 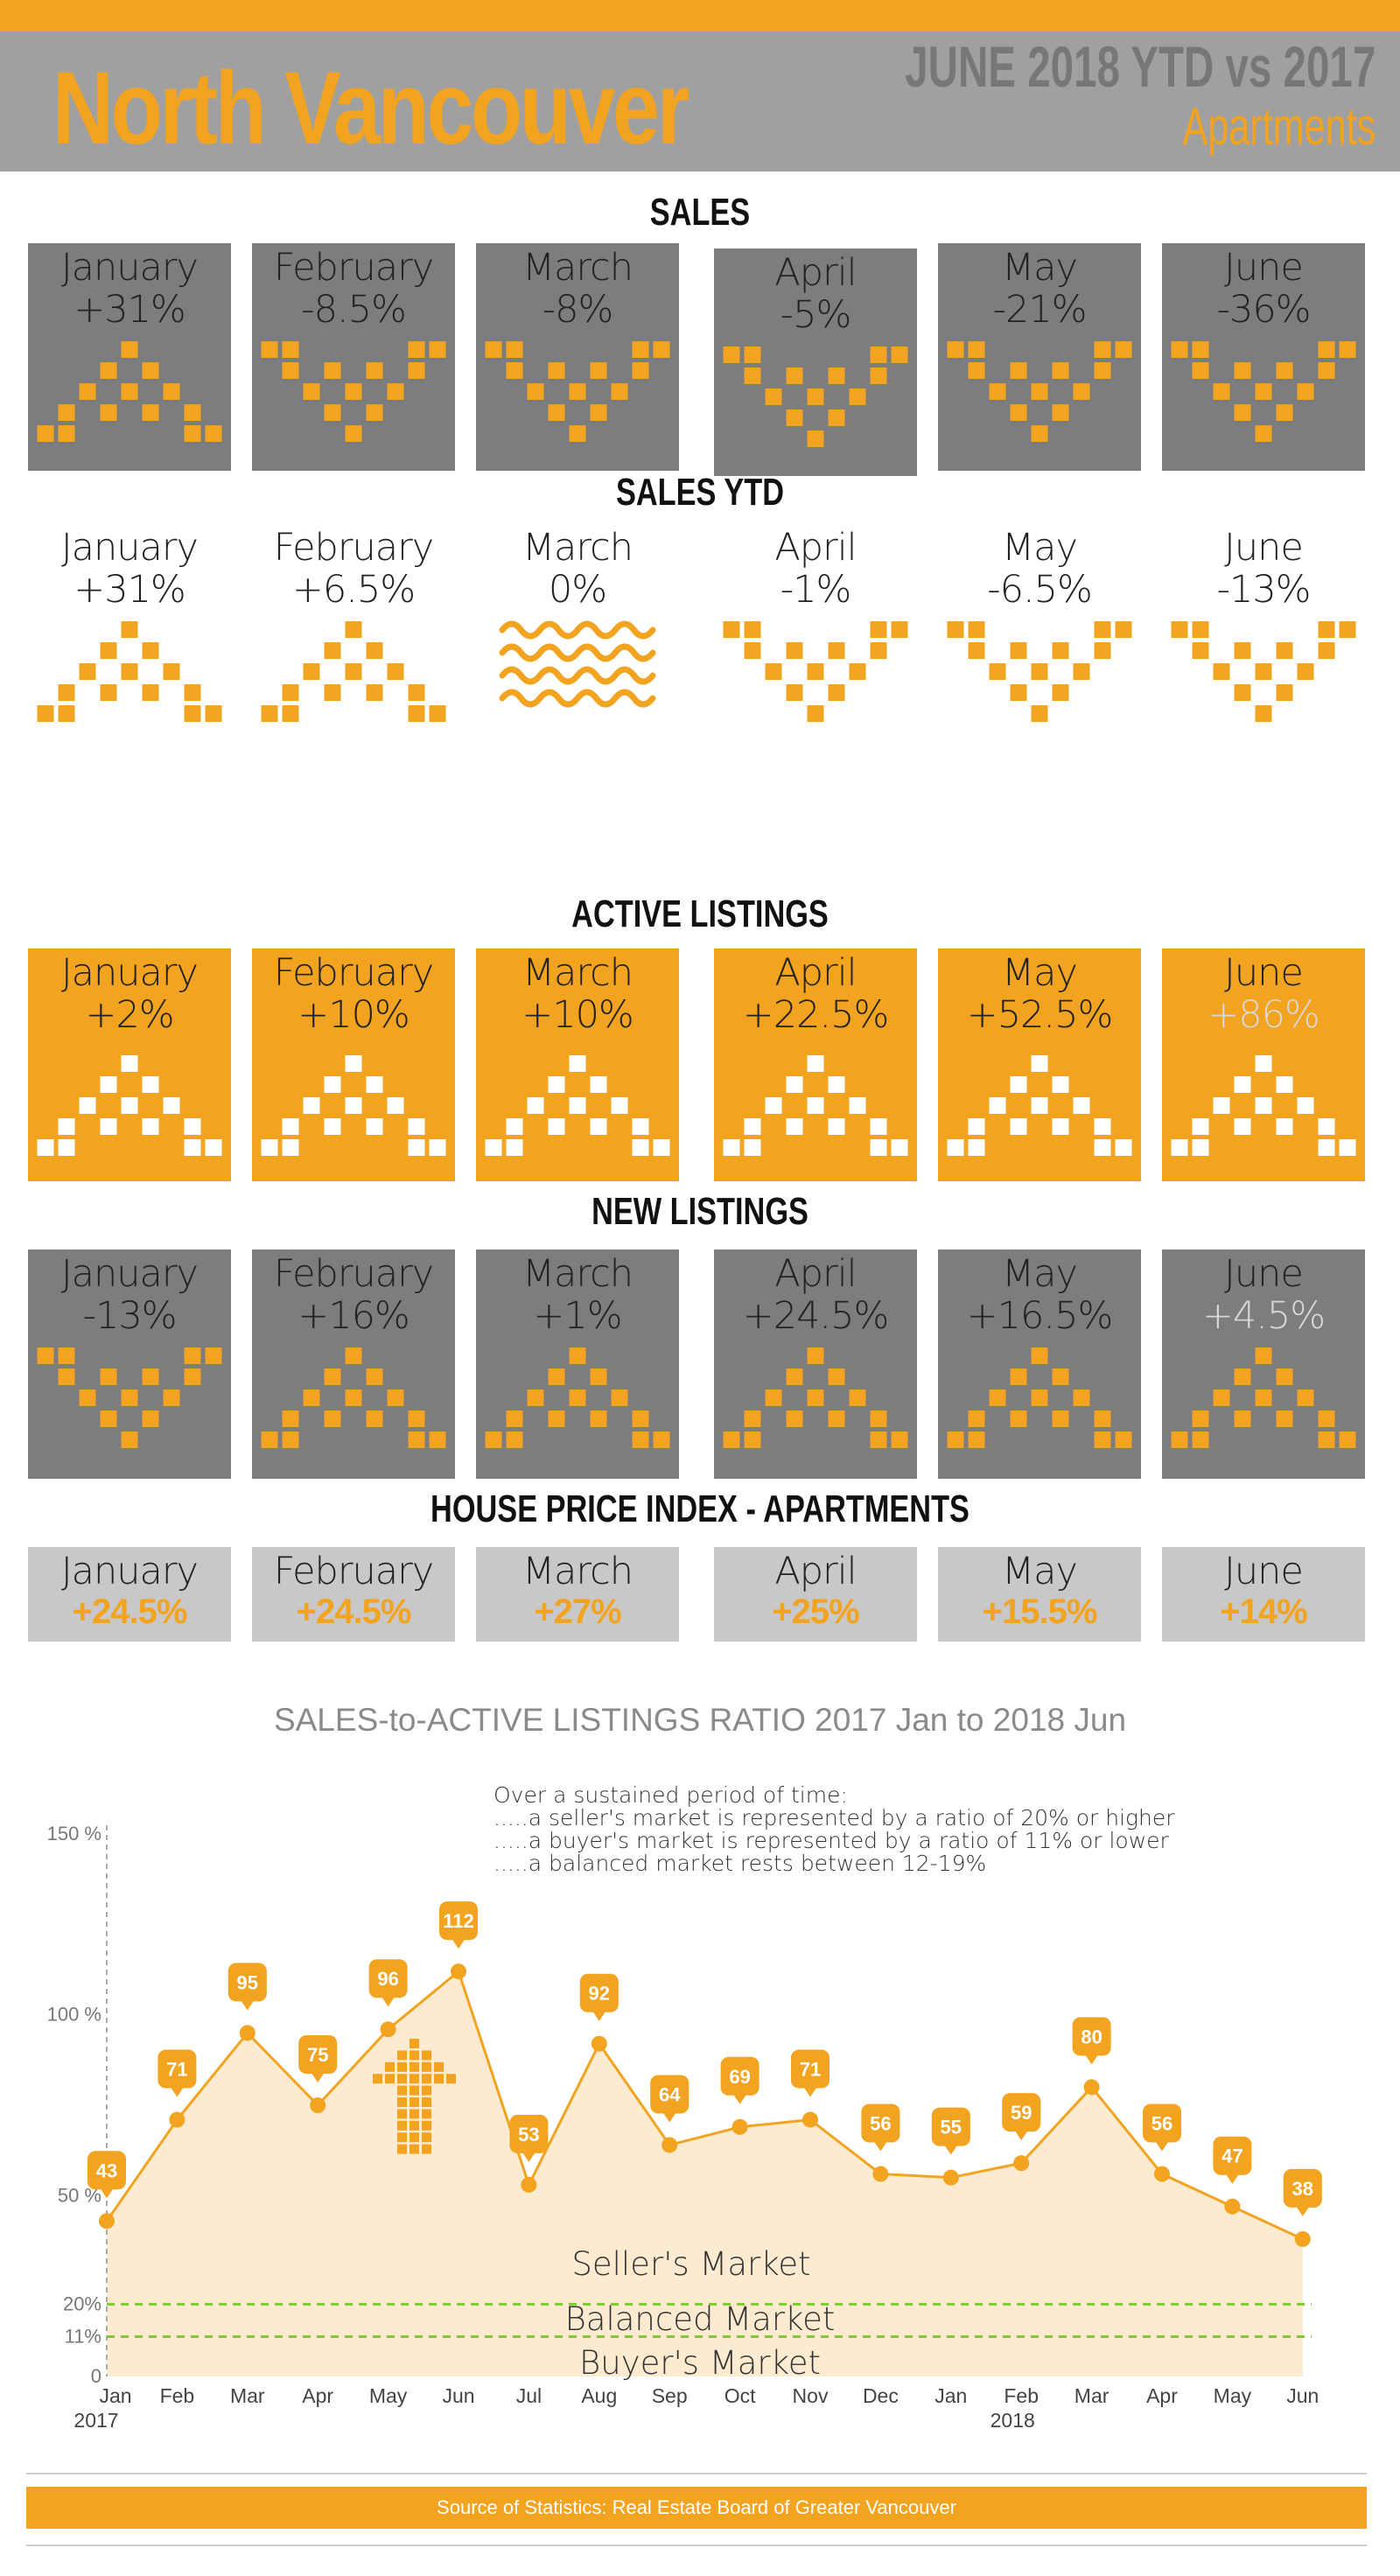 What do you see at coordinates (371, 108) in the screenshot?
I see `page-title: North Vancouver` at bounding box center [371, 108].